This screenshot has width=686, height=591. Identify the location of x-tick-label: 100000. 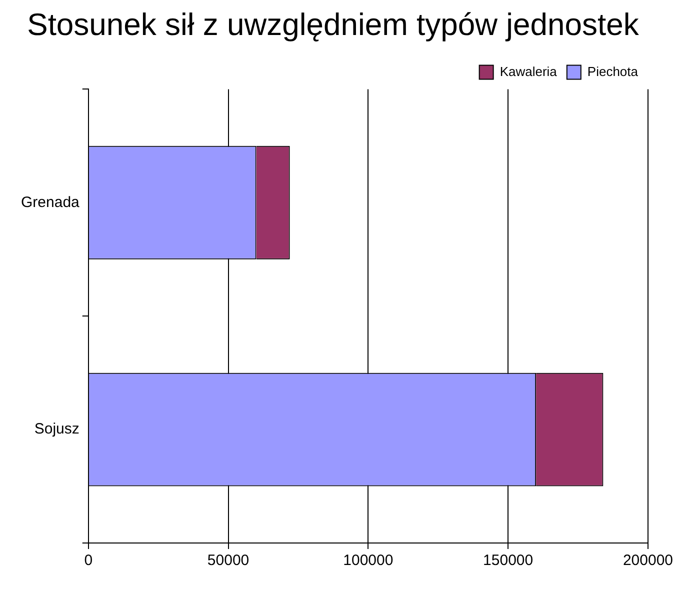
(368, 561).